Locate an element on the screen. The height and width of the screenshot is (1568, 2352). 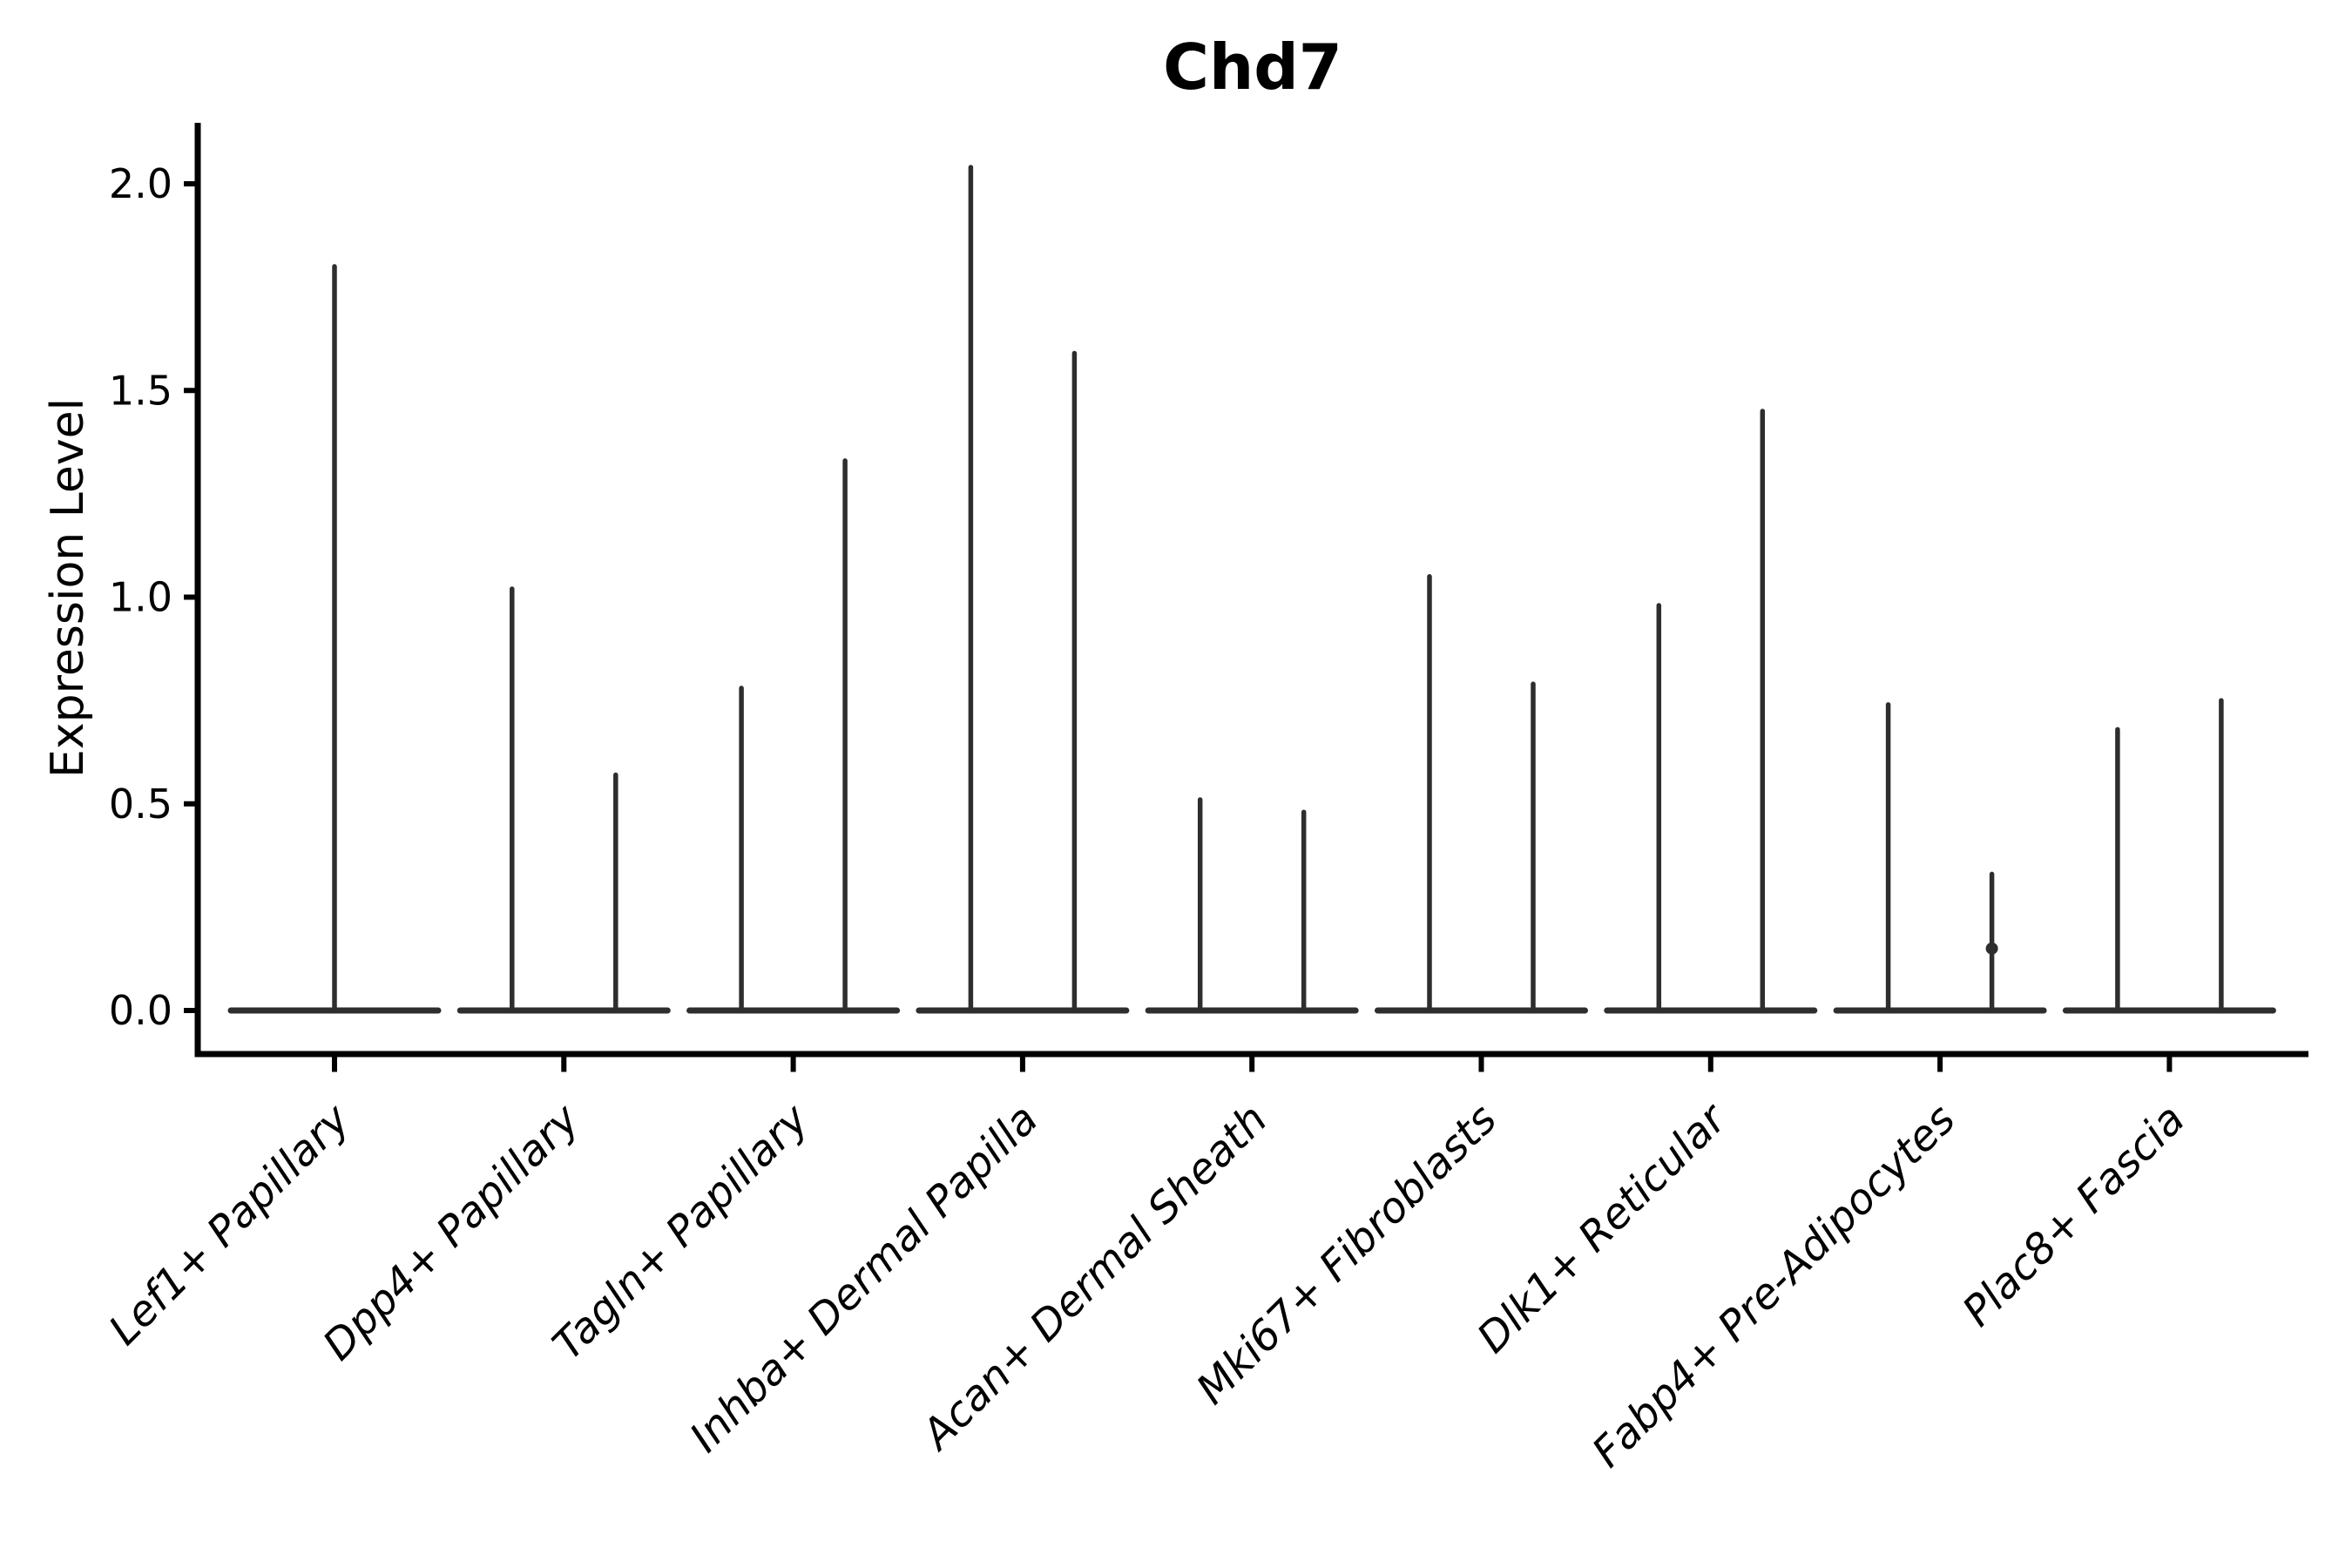
violin-group-plac8-fascia is located at coordinates (2169, 856).